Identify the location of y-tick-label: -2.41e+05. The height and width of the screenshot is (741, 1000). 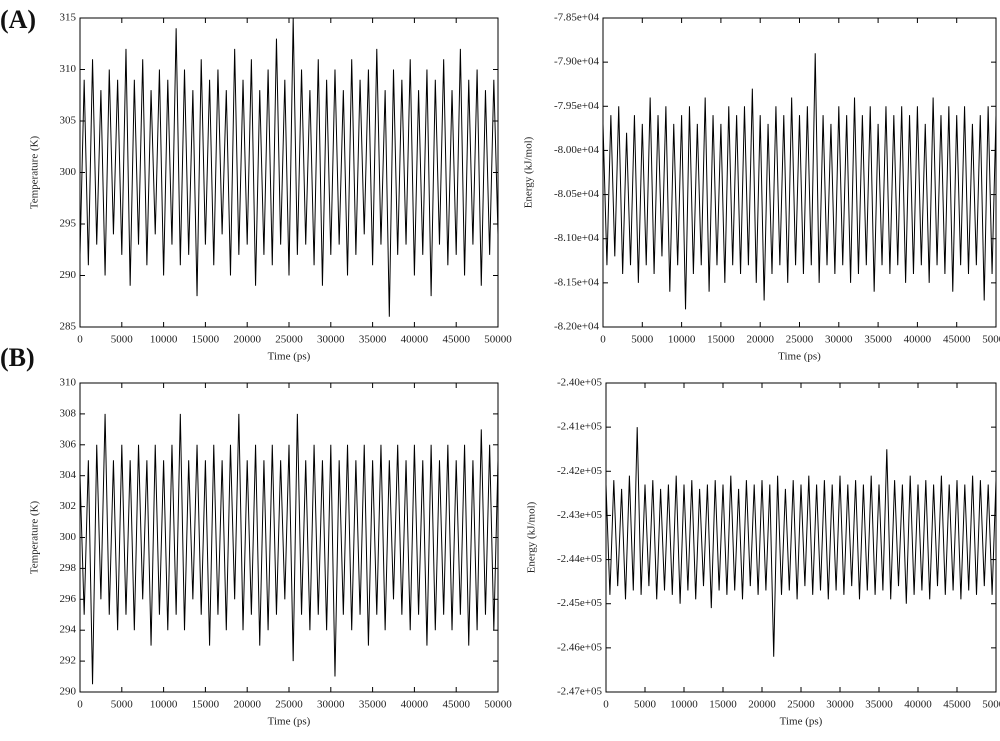
(579, 427).